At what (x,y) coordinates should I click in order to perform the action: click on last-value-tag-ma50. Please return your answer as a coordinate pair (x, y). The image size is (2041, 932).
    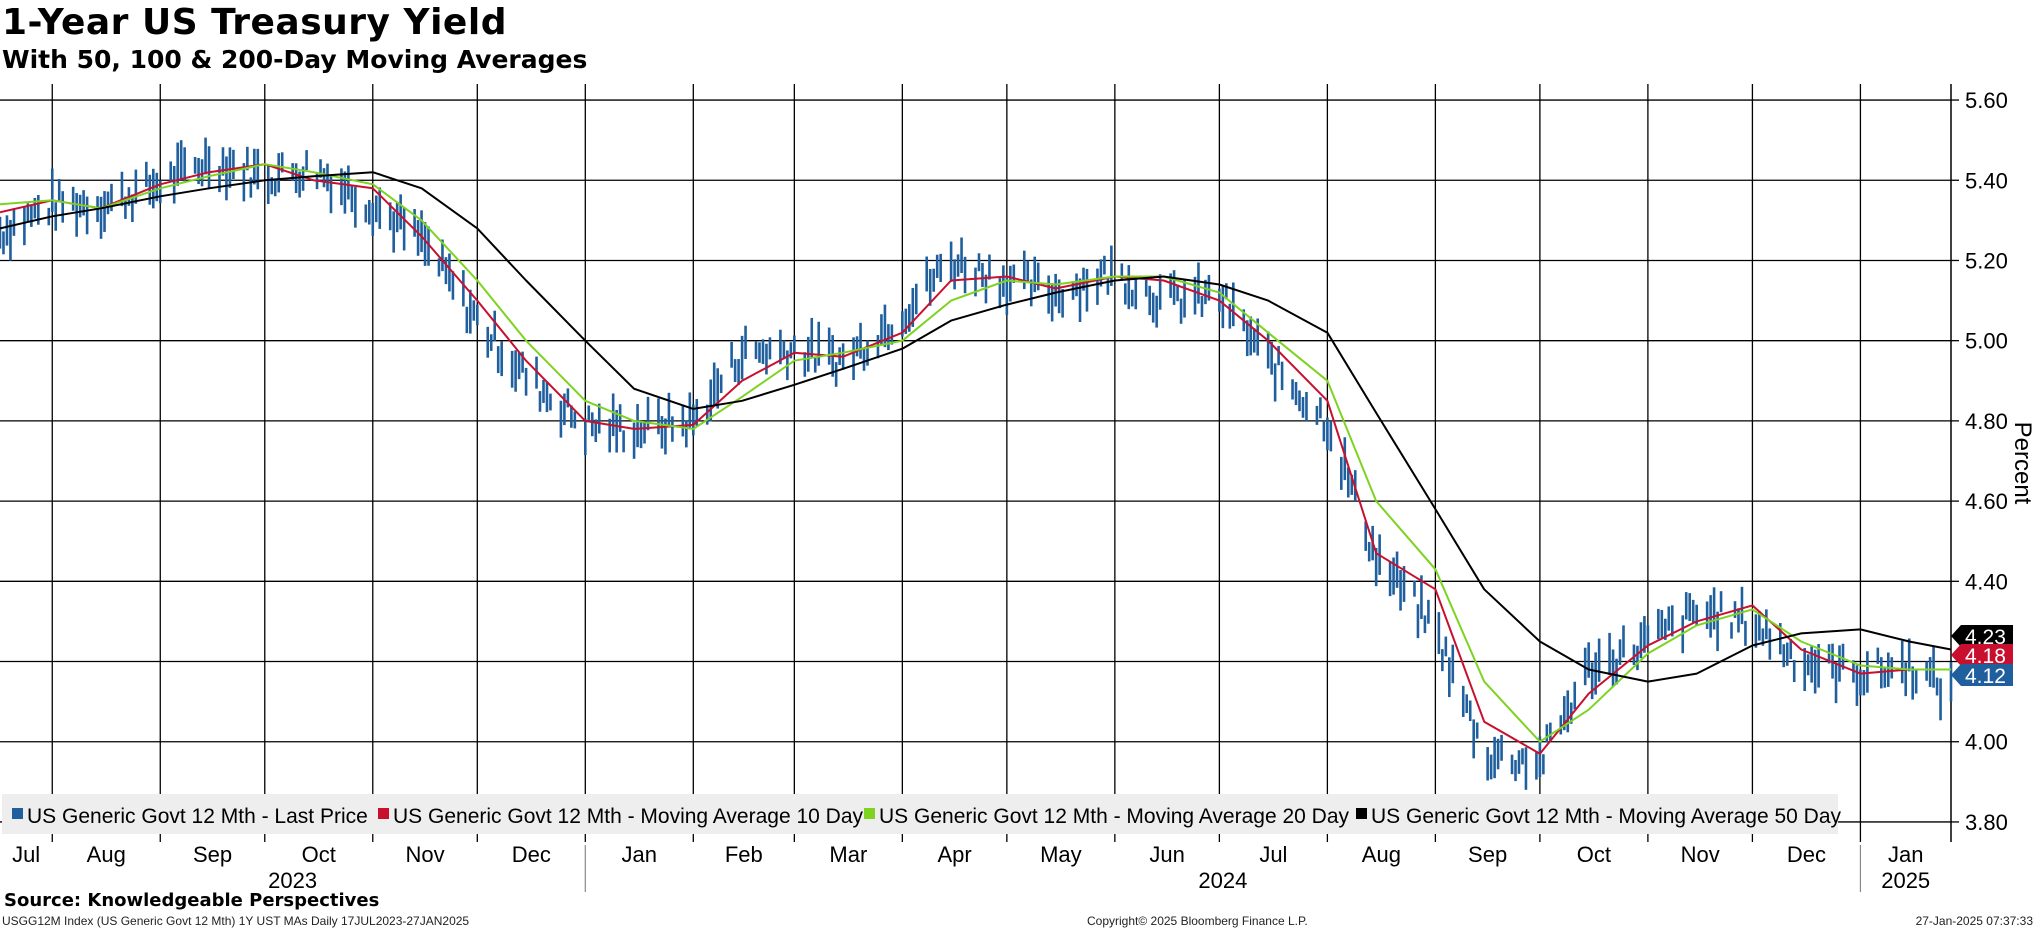
    Looking at the image, I should click on (1982, 636).